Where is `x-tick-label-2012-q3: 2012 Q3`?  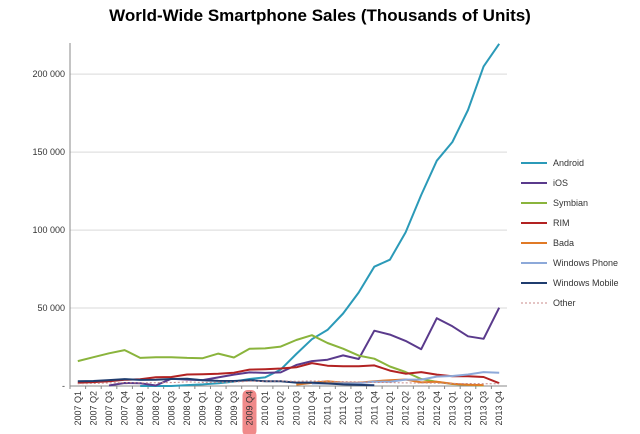
x-tick-label-2012-q3: 2012 Q3 is located at coordinates (421, 408).